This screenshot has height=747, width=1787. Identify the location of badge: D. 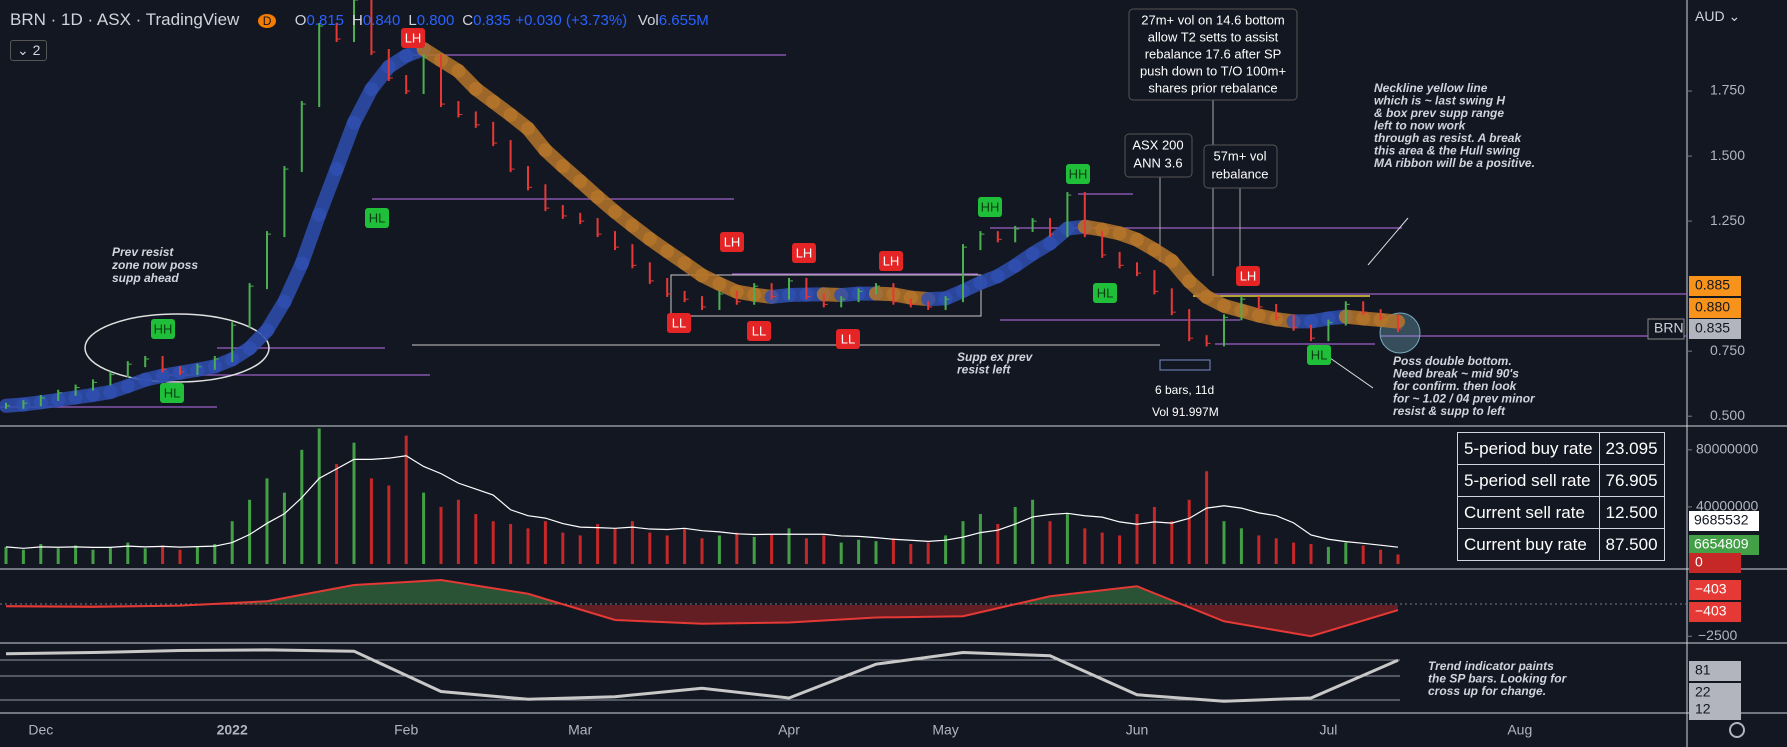
(267, 21).